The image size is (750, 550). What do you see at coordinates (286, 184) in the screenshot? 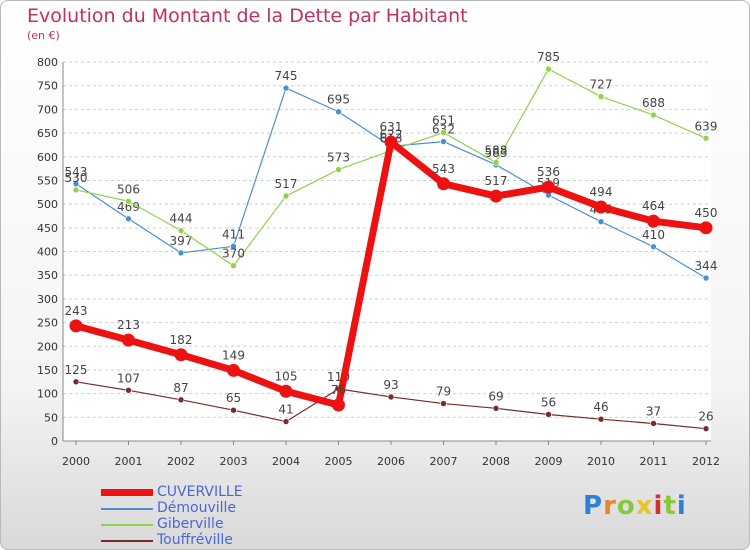
I see `data-label-giberville: 517` at bounding box center [286, 184].